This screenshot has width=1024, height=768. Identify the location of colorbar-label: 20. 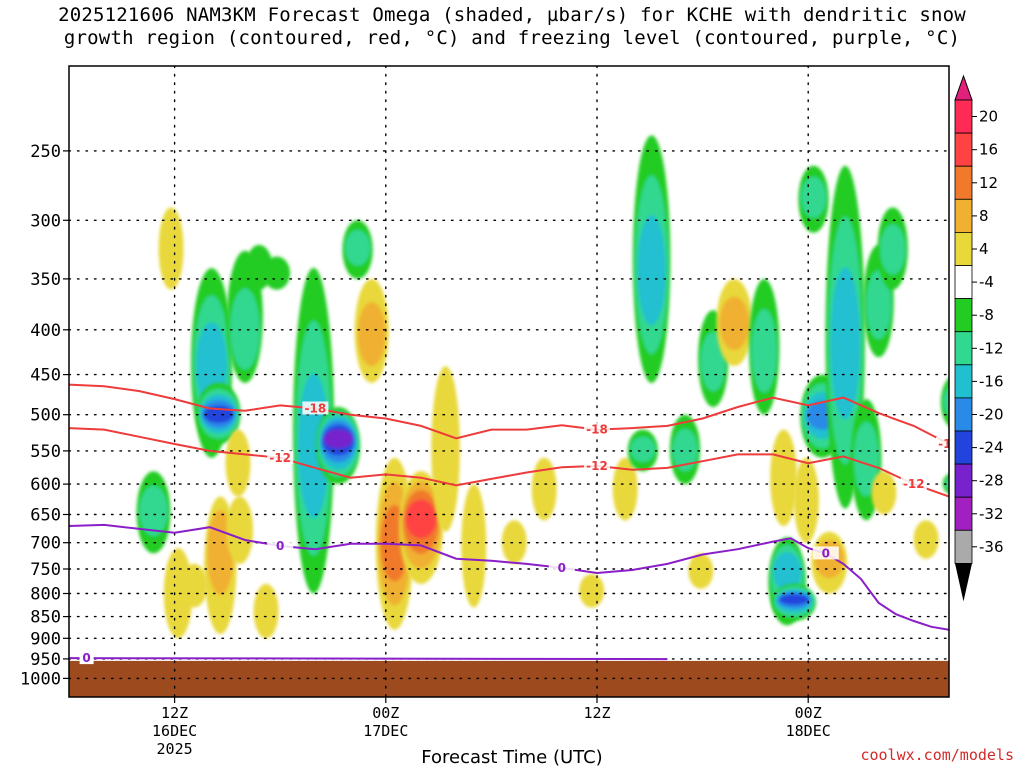
(988, 117).